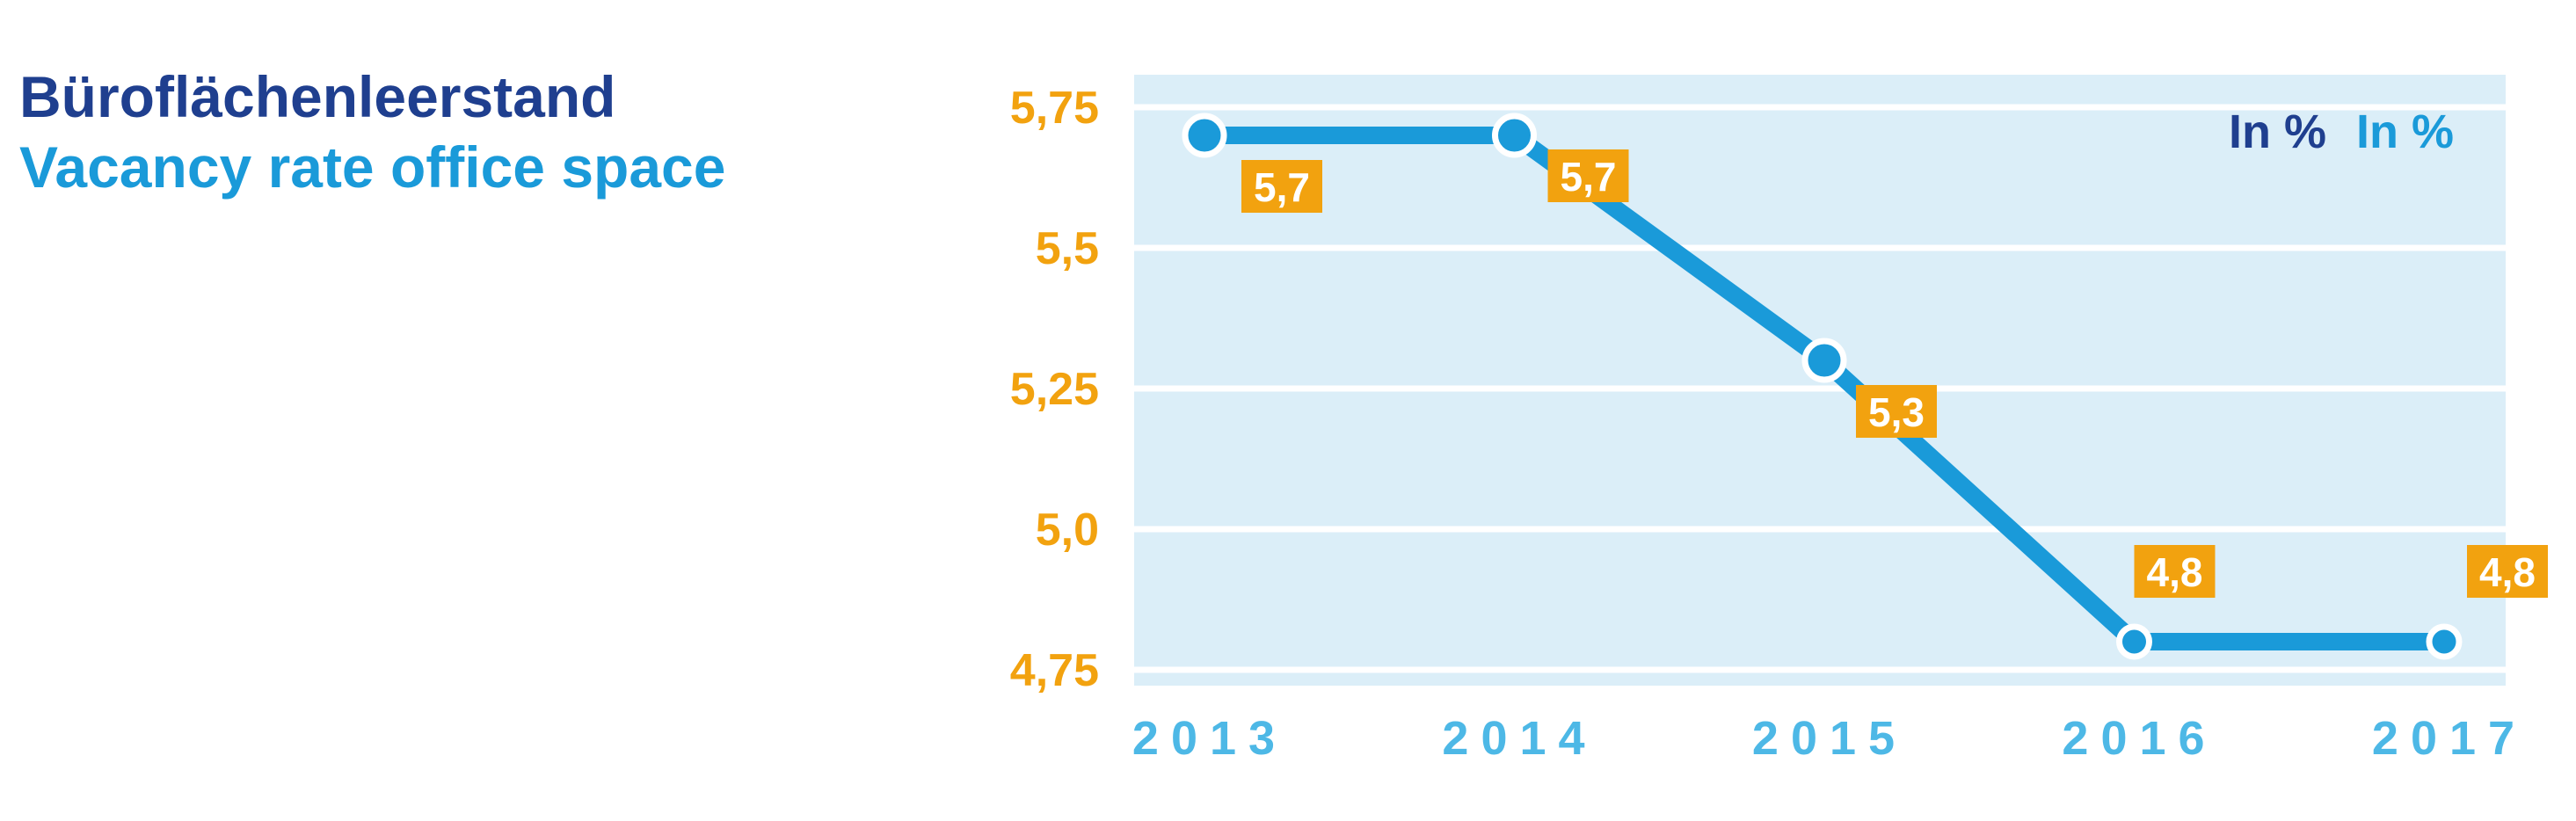  Describe the element at coordinates (317, 97) in the screenshot. I see `chart-title-german: Büroflächenleerstand` at that location.